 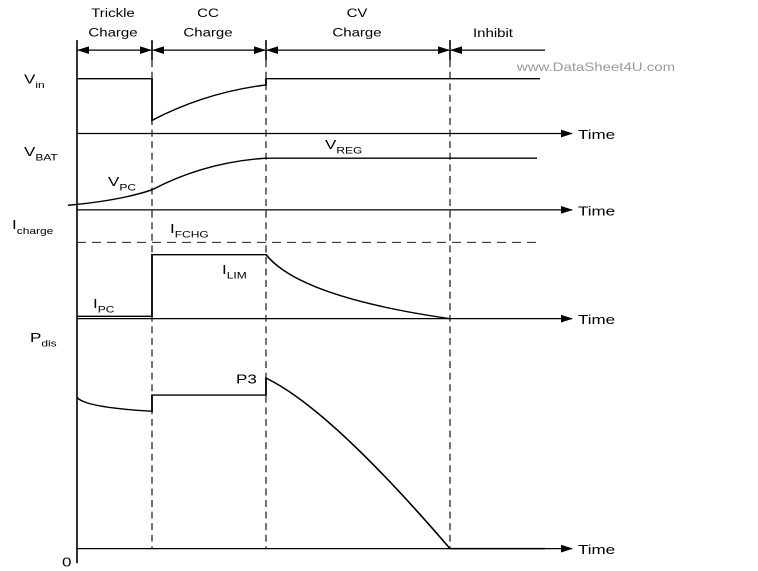 I want to click on phase-label: Trickle, so click(x=113, y=13).